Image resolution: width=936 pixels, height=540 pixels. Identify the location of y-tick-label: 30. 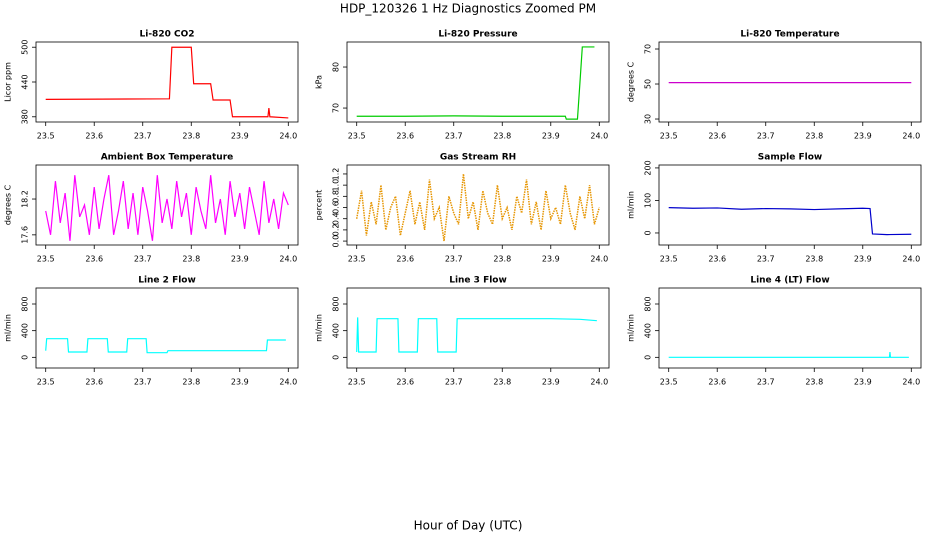
(648, 119).